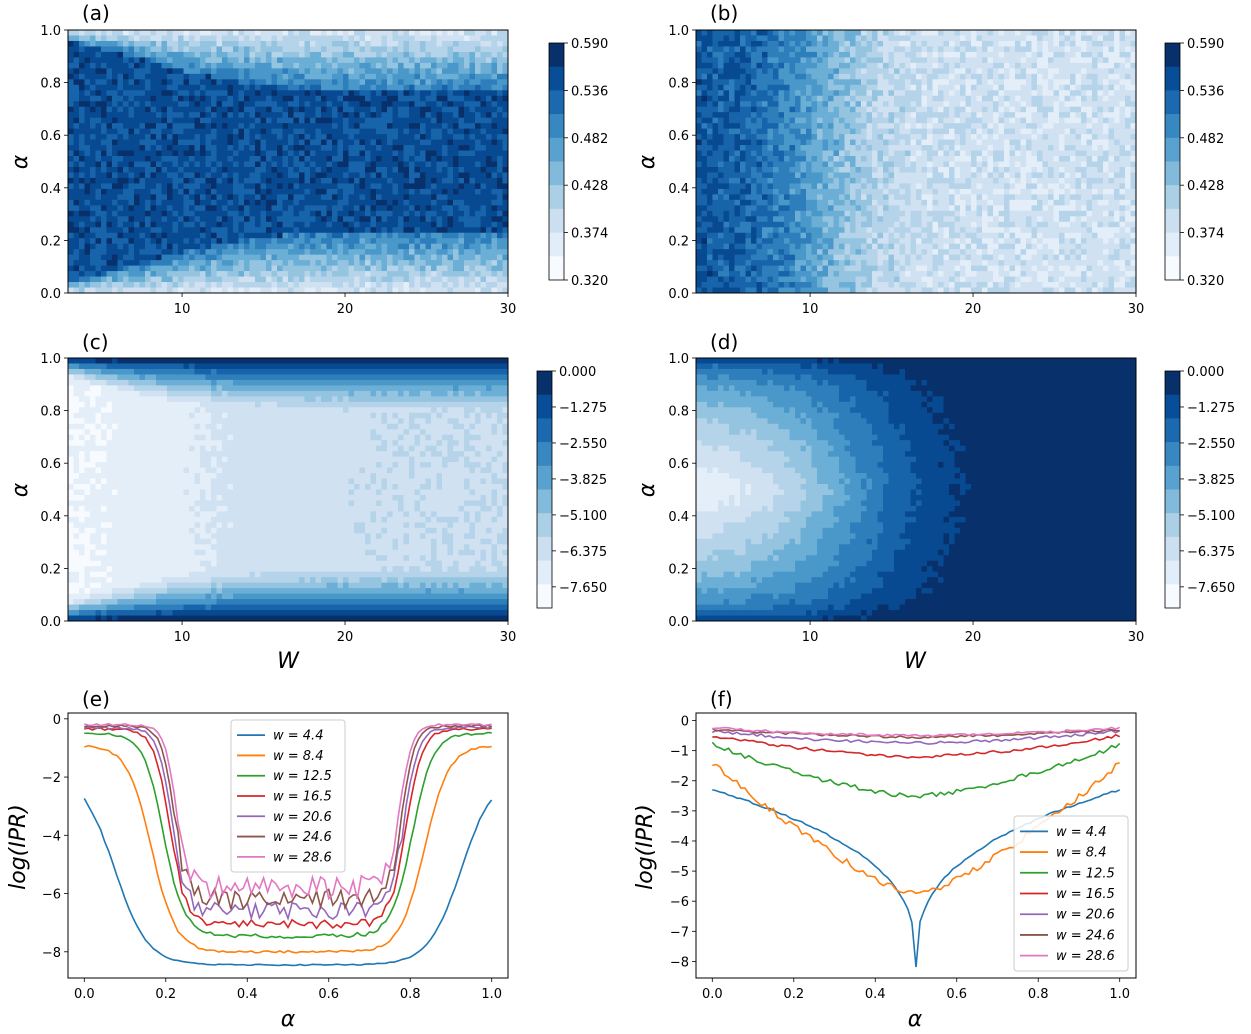 The height and width of the screenshot is (1034, 1251). Describe the element at coordinates (50, 84) in the screenshot. I see `y-tick-label: 0.8` at that location.